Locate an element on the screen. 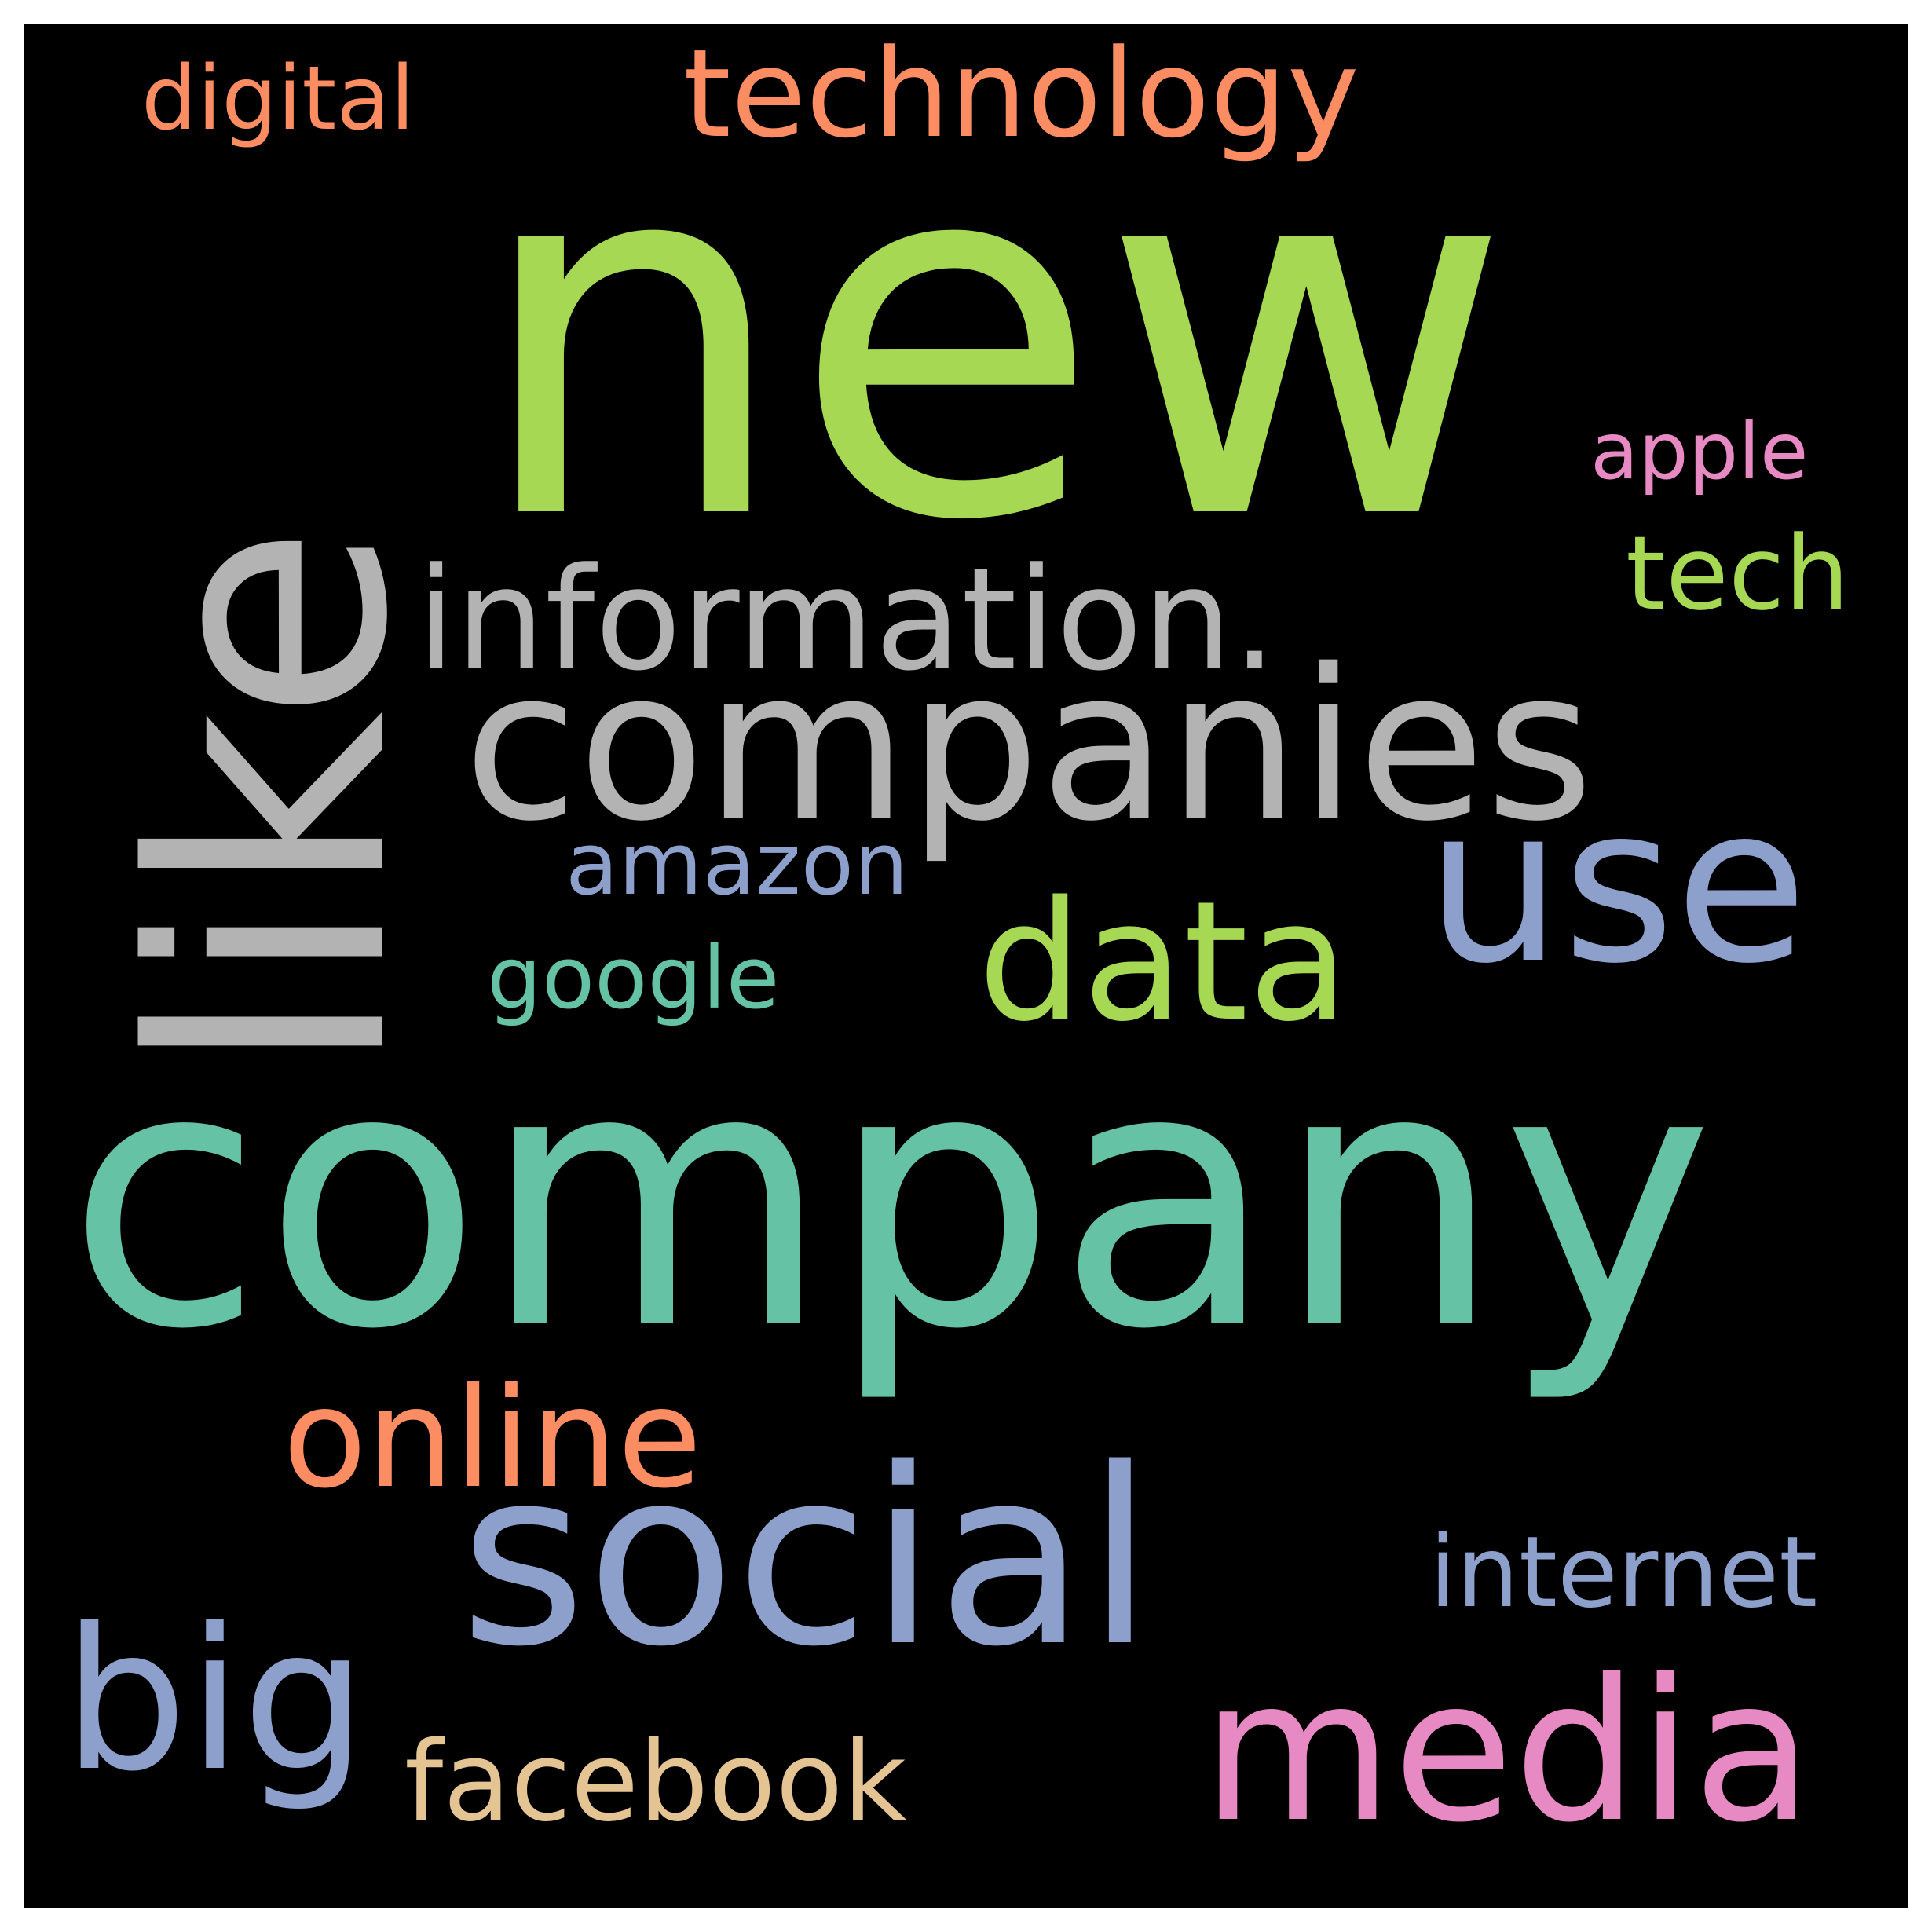 The width and height of the screenshot is (1932, 1932). word-social: social is located at coordinates (806, 1558).